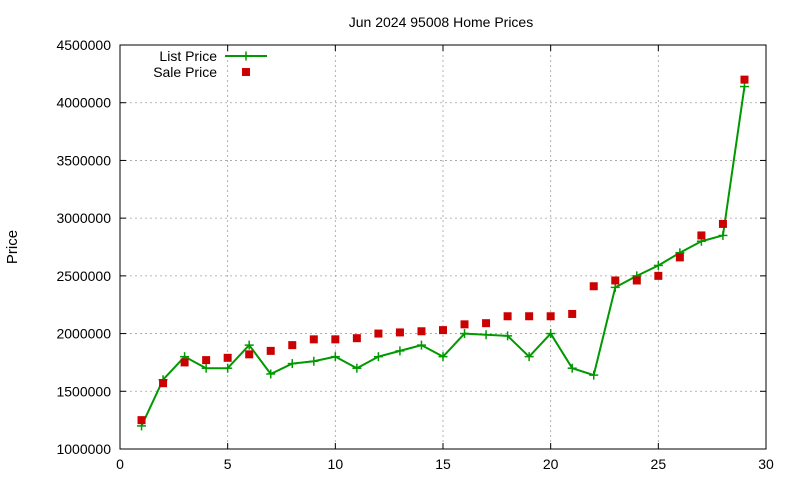  What do you see at coordinates (551, 464) in the screenshot?
I see `x-tick-label-4: 20` at bounding box center [551, 464].